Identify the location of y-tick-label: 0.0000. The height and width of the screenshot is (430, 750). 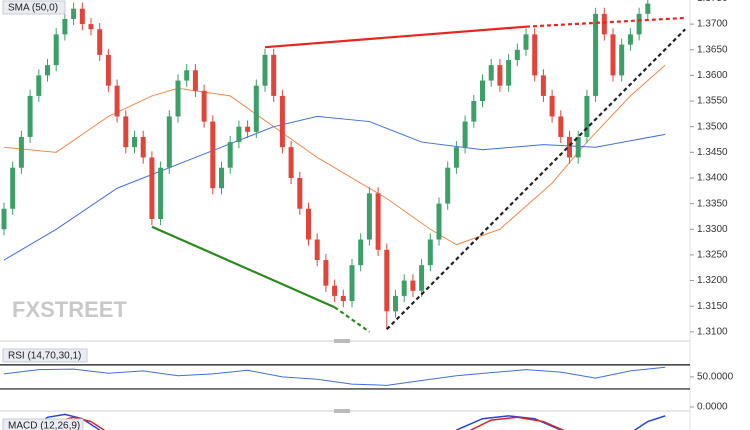
(712, 407).